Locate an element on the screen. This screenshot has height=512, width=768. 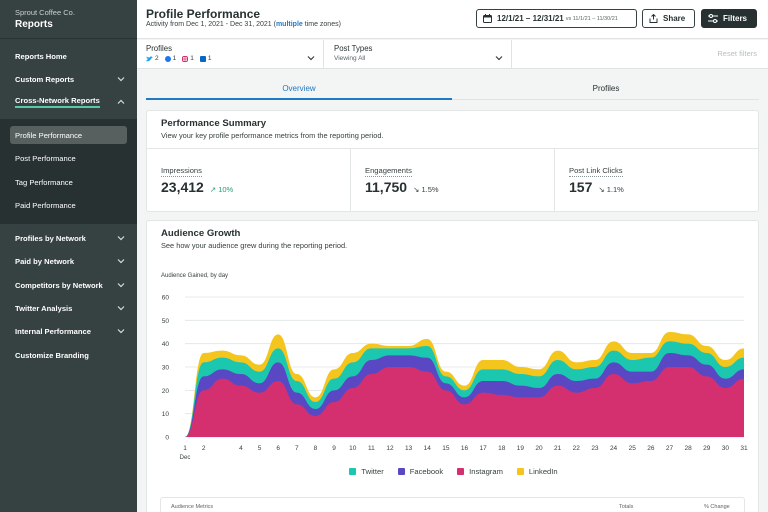
x-tick-label: 11 is located at coordinates (371, 448).